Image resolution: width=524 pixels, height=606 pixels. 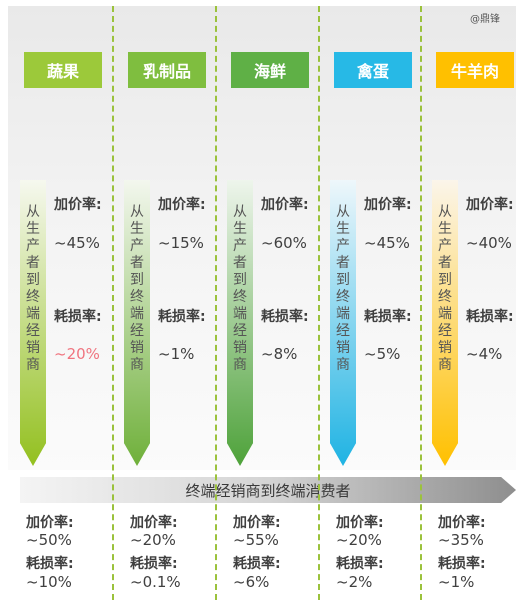 What do you see at coordinates (270, 70) in the screenshot?
I see `category-label: 海鲜` at bounding box center [270, 70].